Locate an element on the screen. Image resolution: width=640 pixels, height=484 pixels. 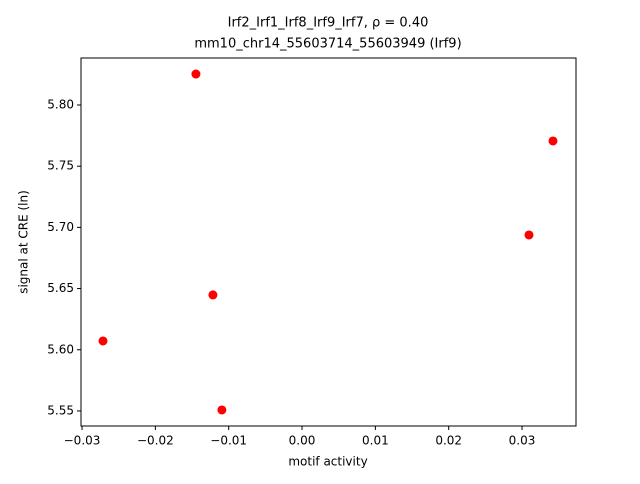
y-tick-label: 5.80 is located at coordinates (60, 104).